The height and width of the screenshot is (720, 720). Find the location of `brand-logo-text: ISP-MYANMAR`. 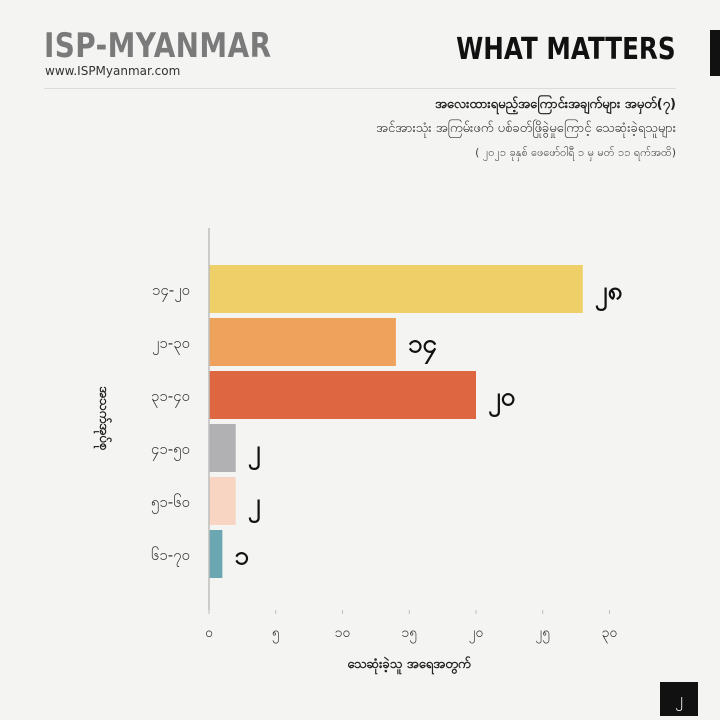

brand-logo-text: ISP-MYANMAR is located at coordinates (158, 46).